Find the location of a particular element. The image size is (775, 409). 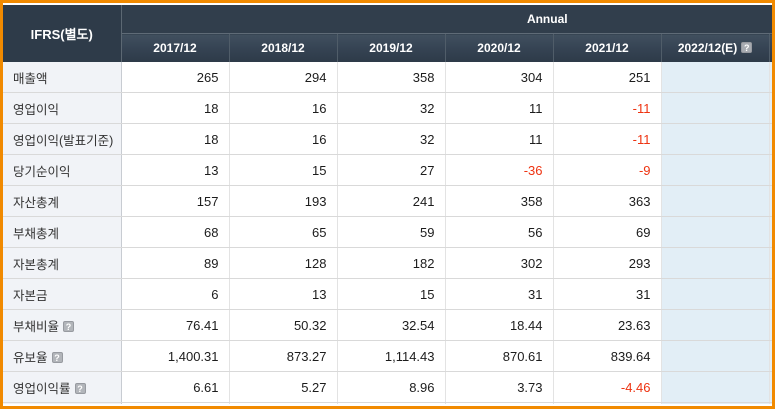

table-row: 매출액 265 294 358 304 251 is located at coordinates (387, 77).